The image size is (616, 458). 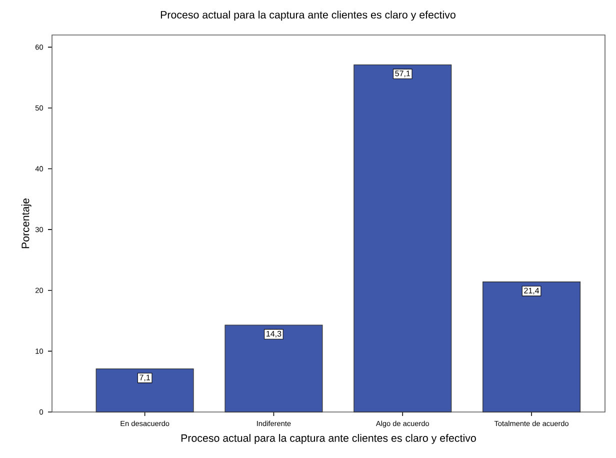 I want to click on data-label: 7,1, so click(x=145, y=378).